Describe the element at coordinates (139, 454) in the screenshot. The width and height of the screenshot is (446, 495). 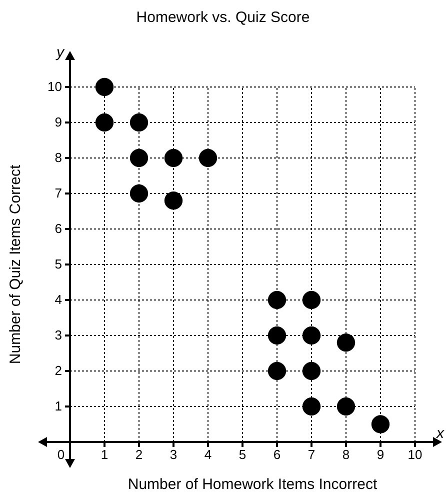
I see `x-tick-label: 2` at that location.